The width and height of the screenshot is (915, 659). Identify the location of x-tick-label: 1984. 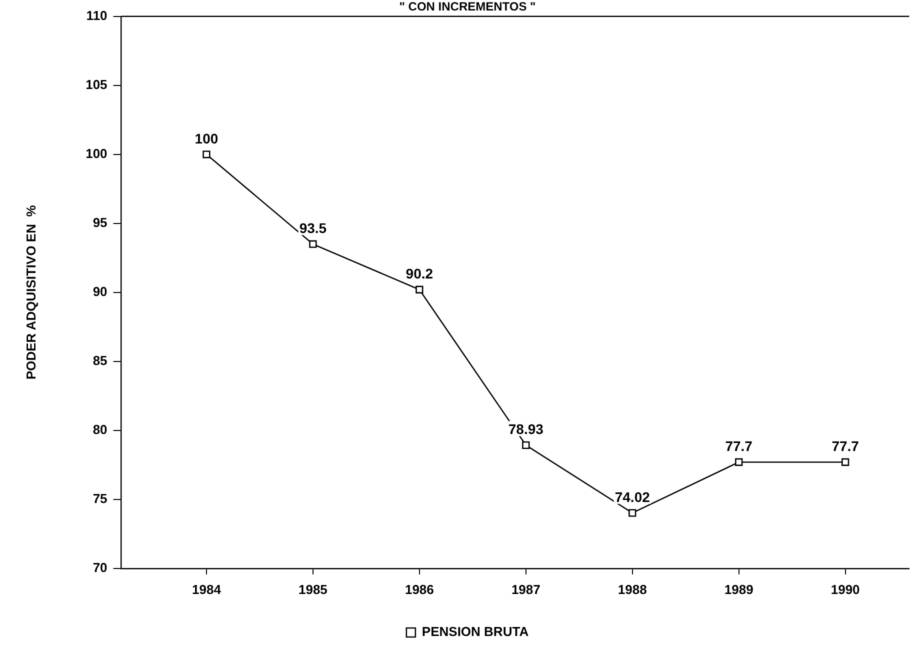
(207, 589).